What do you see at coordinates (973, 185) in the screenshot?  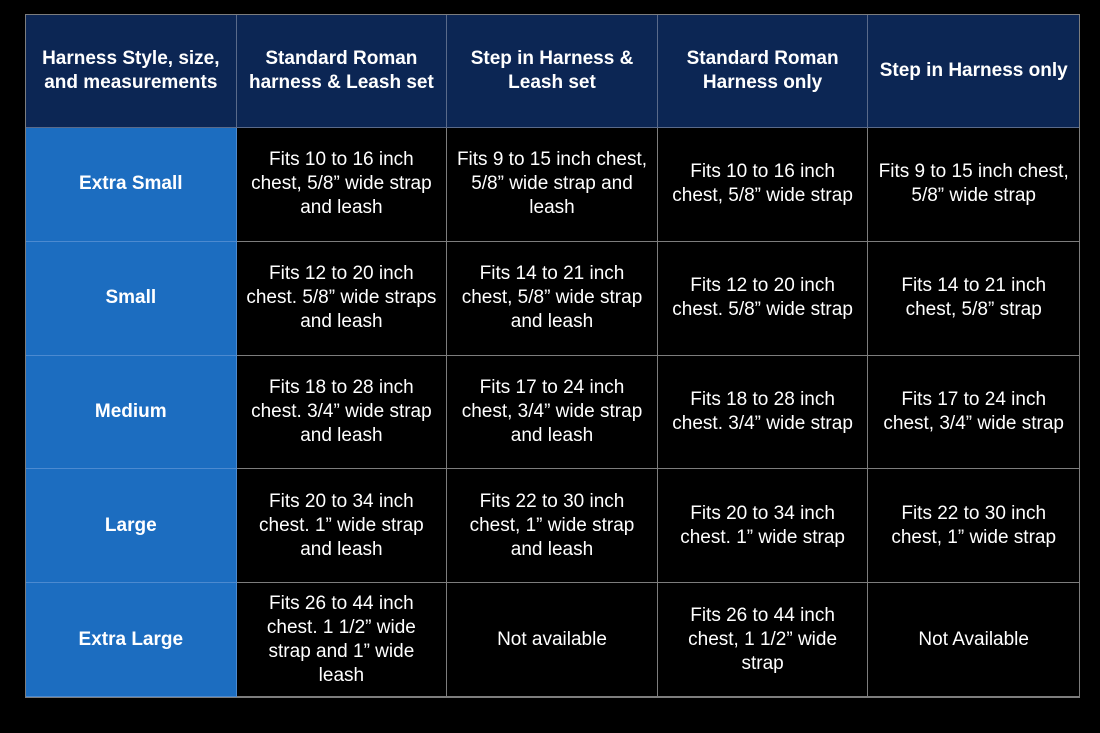 I see `table-cell: Fits 9 to 15 inch chest, 5/8” wide strap` at bounding box center [973, 185].